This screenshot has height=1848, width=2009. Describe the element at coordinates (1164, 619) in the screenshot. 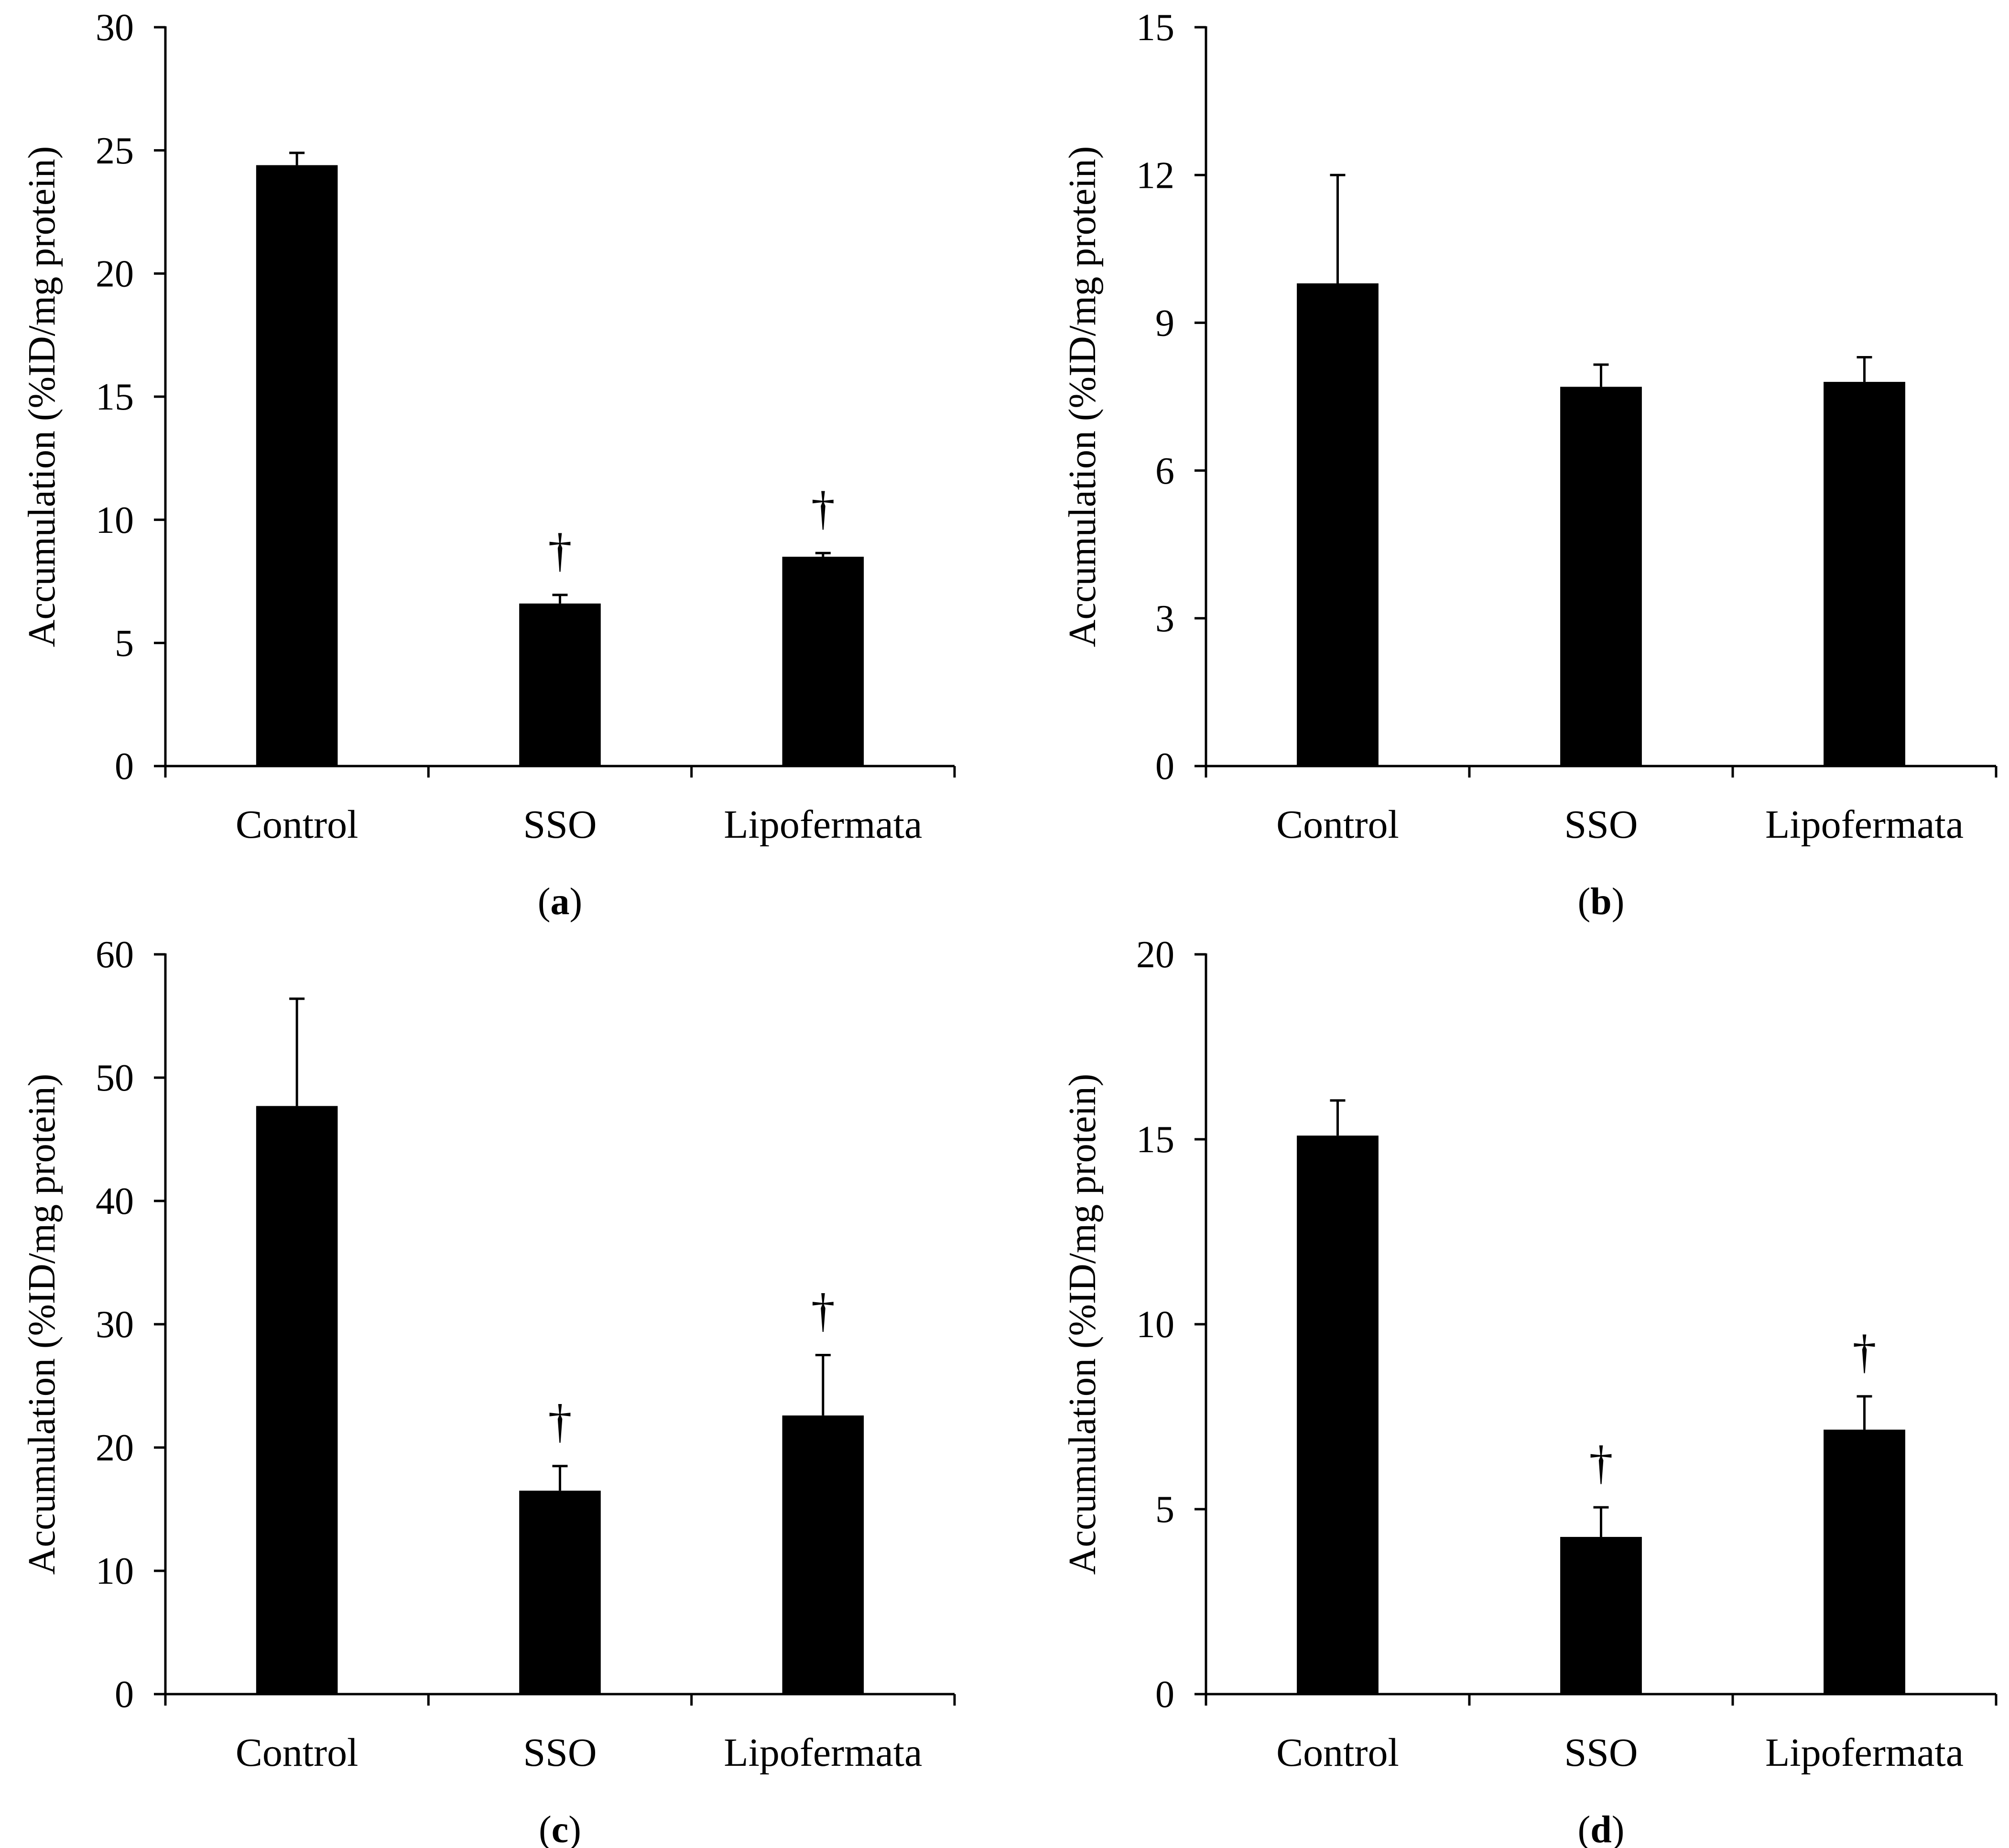

I see `y-tick-label: 3` at that location.